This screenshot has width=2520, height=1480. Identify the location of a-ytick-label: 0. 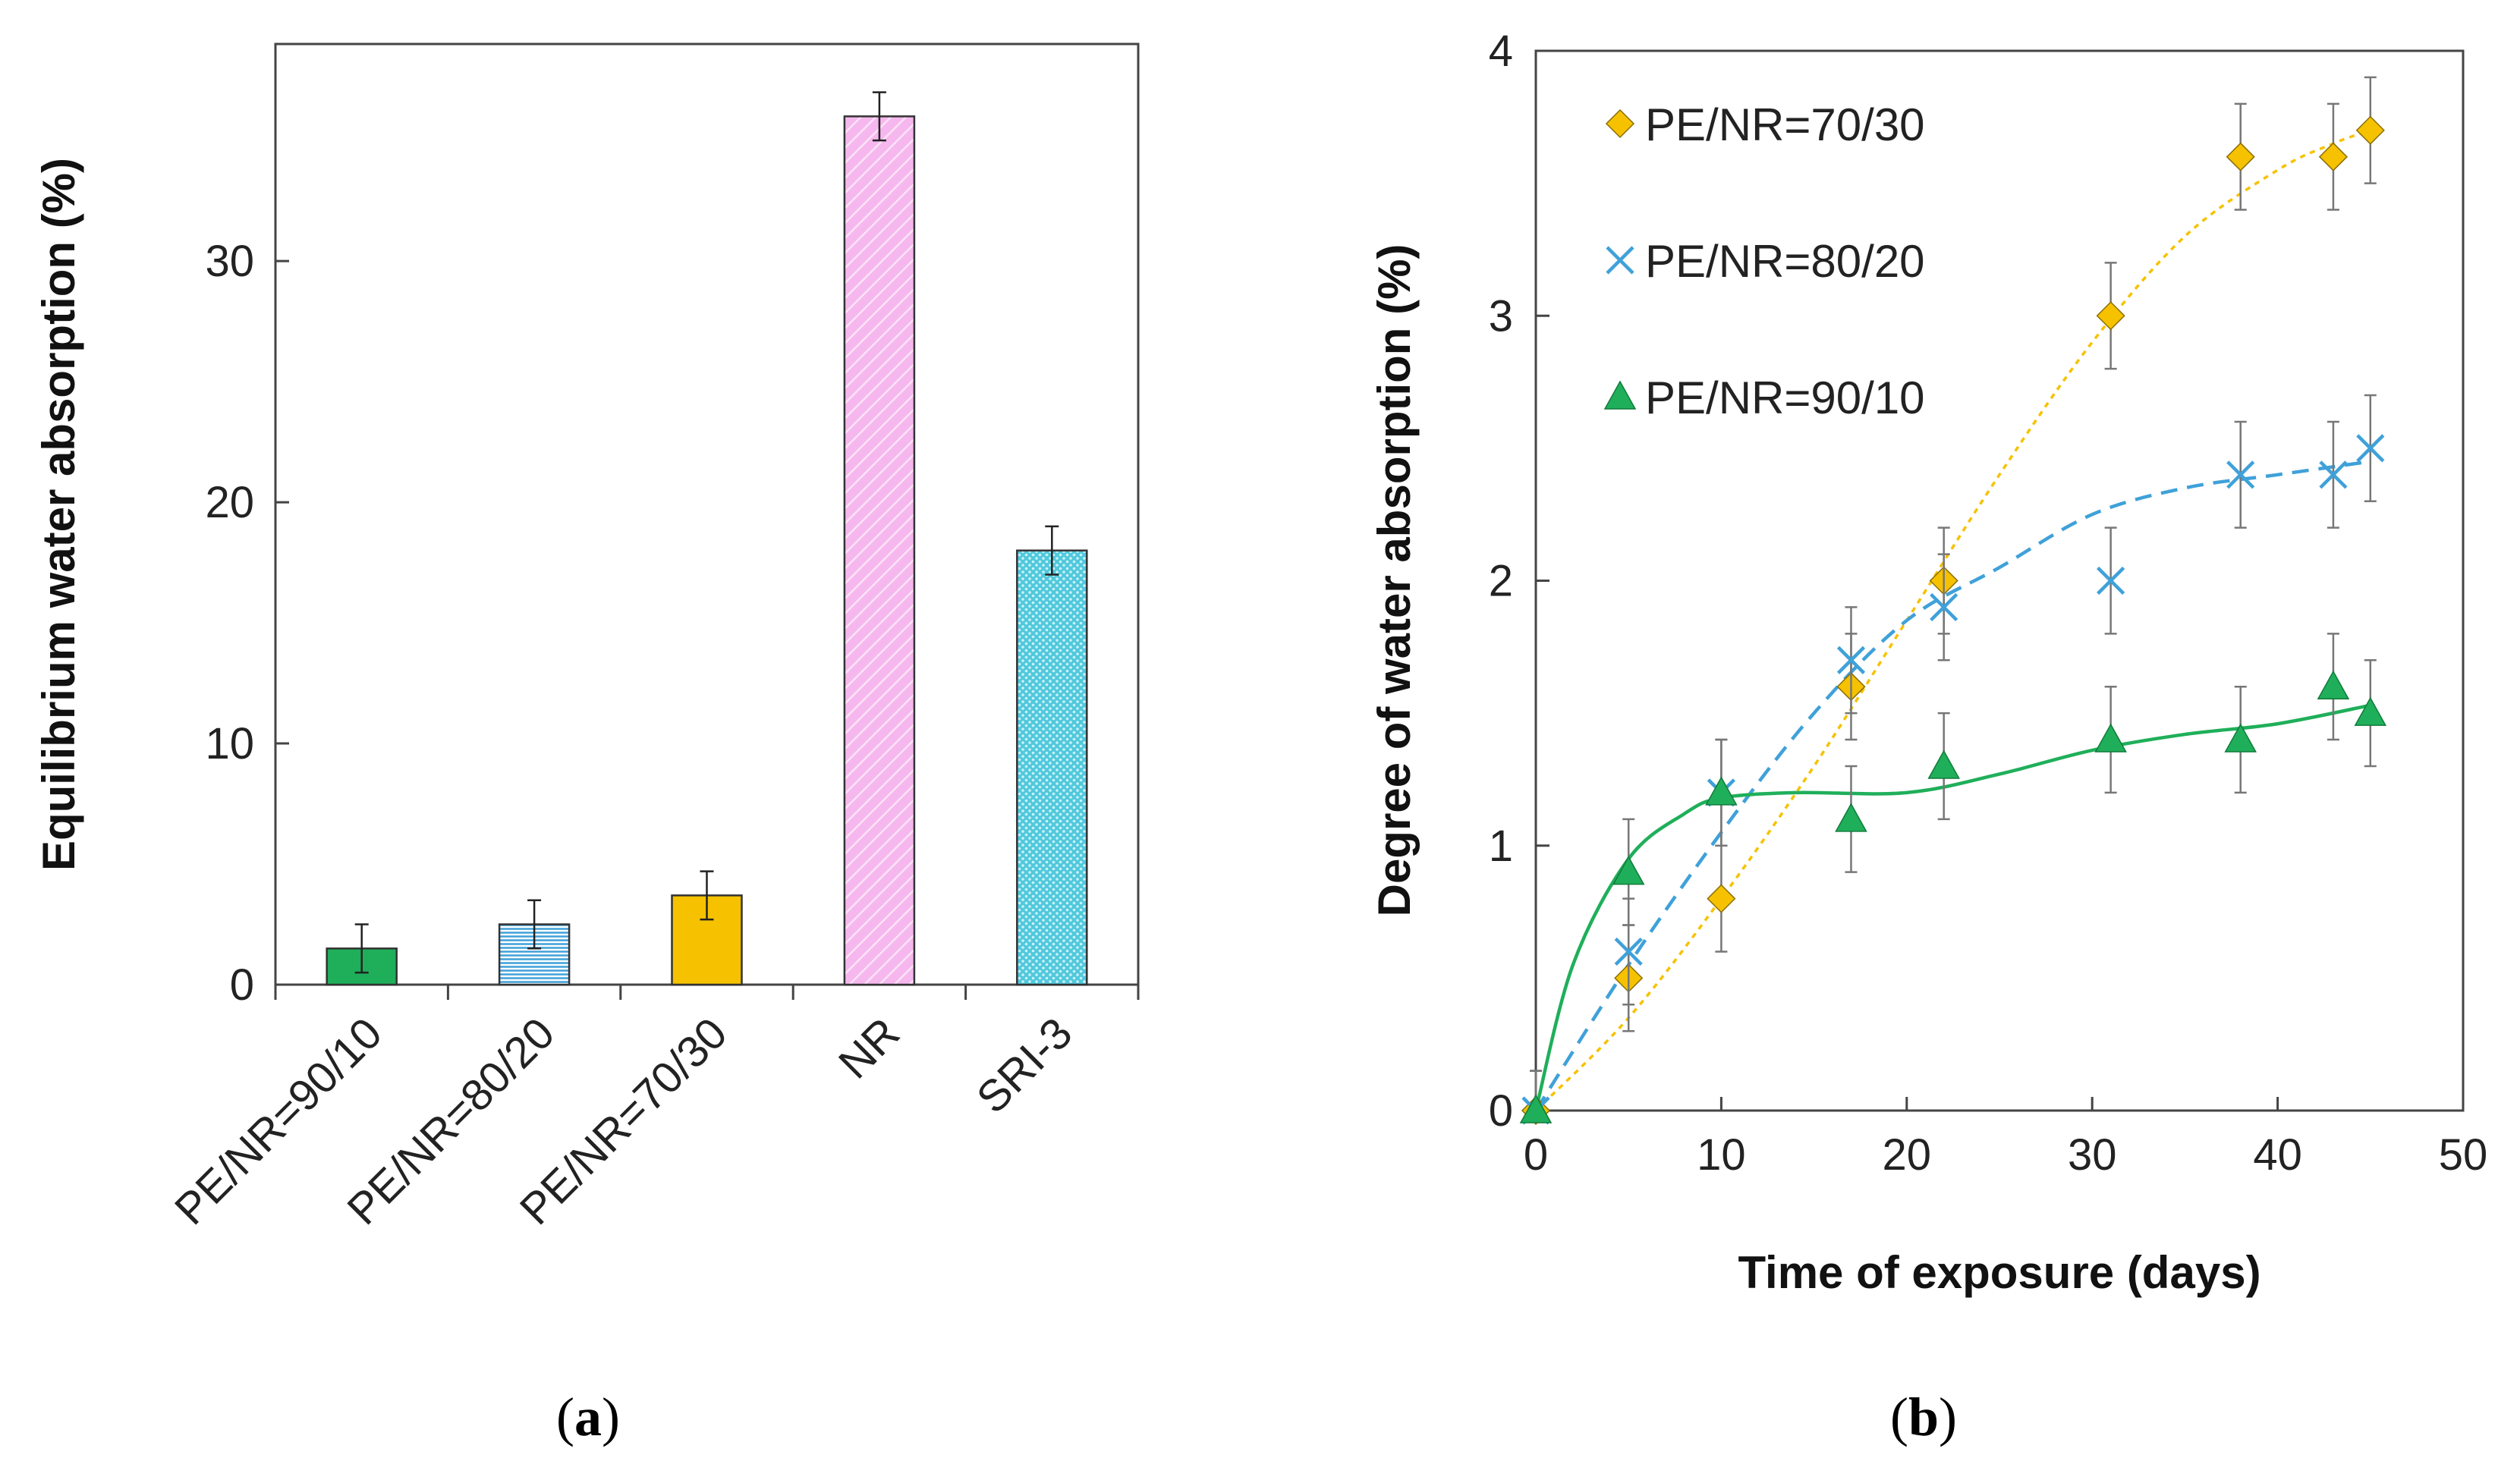
(242, 985).